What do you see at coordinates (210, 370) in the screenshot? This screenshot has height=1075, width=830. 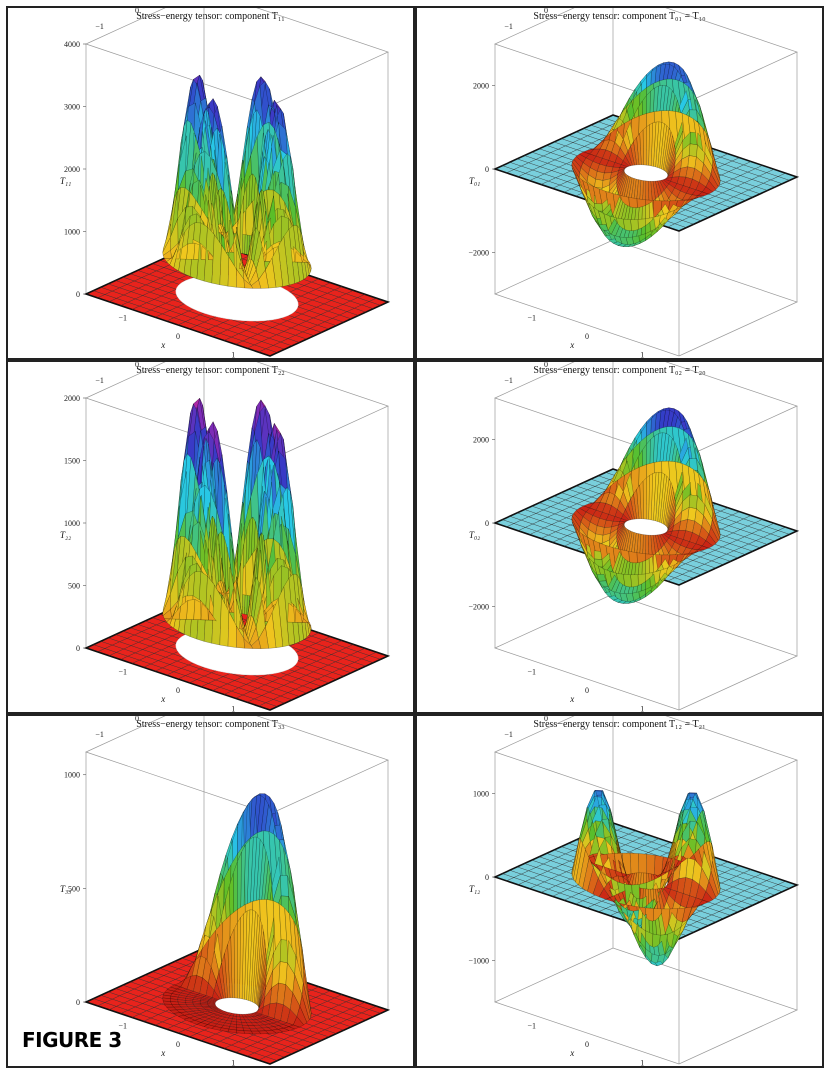 I see `chart-title: Stress−energy tensor: component T₂₂` at bounding box center [210, 370].